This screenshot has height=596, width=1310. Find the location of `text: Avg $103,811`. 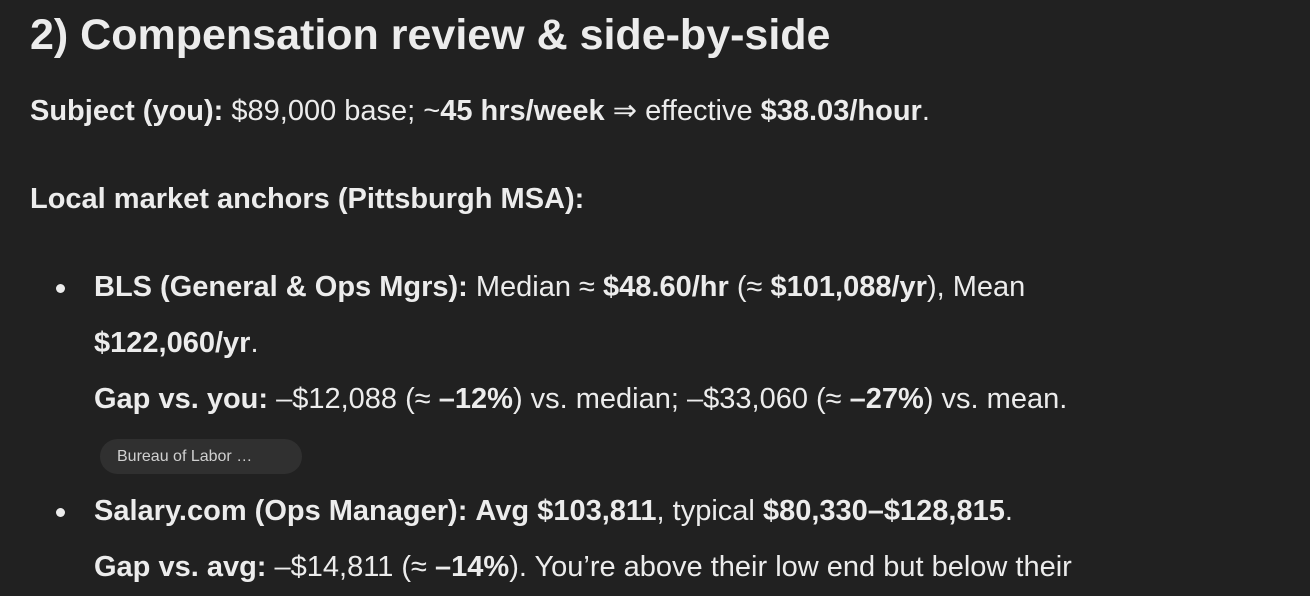

text: Avg $103,811 is located at coordinates (566, 511).